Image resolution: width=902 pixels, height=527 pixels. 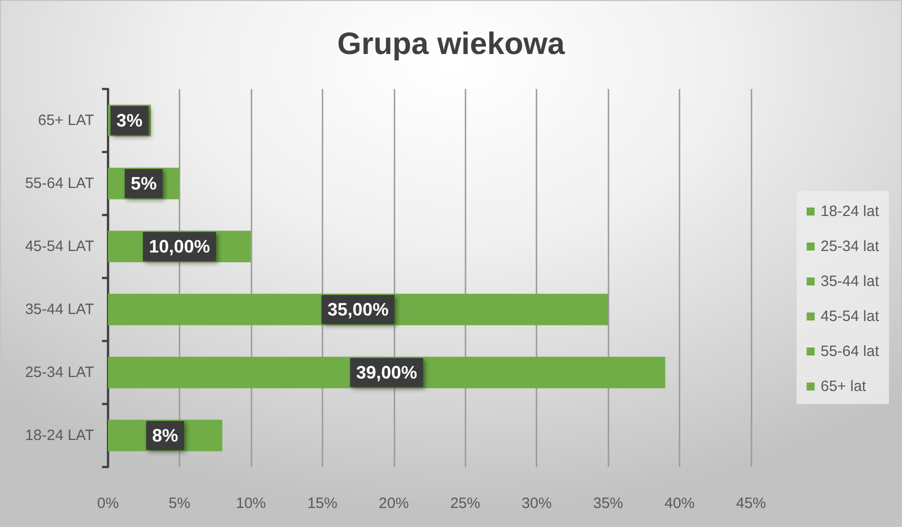 I want to click on x-tick-label: 0%, so click(x=108, y=503).